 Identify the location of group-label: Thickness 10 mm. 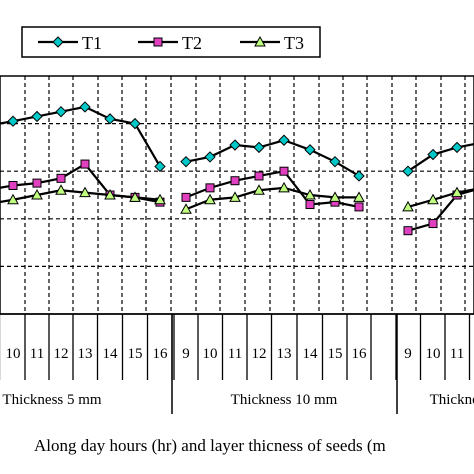
(284, 400).